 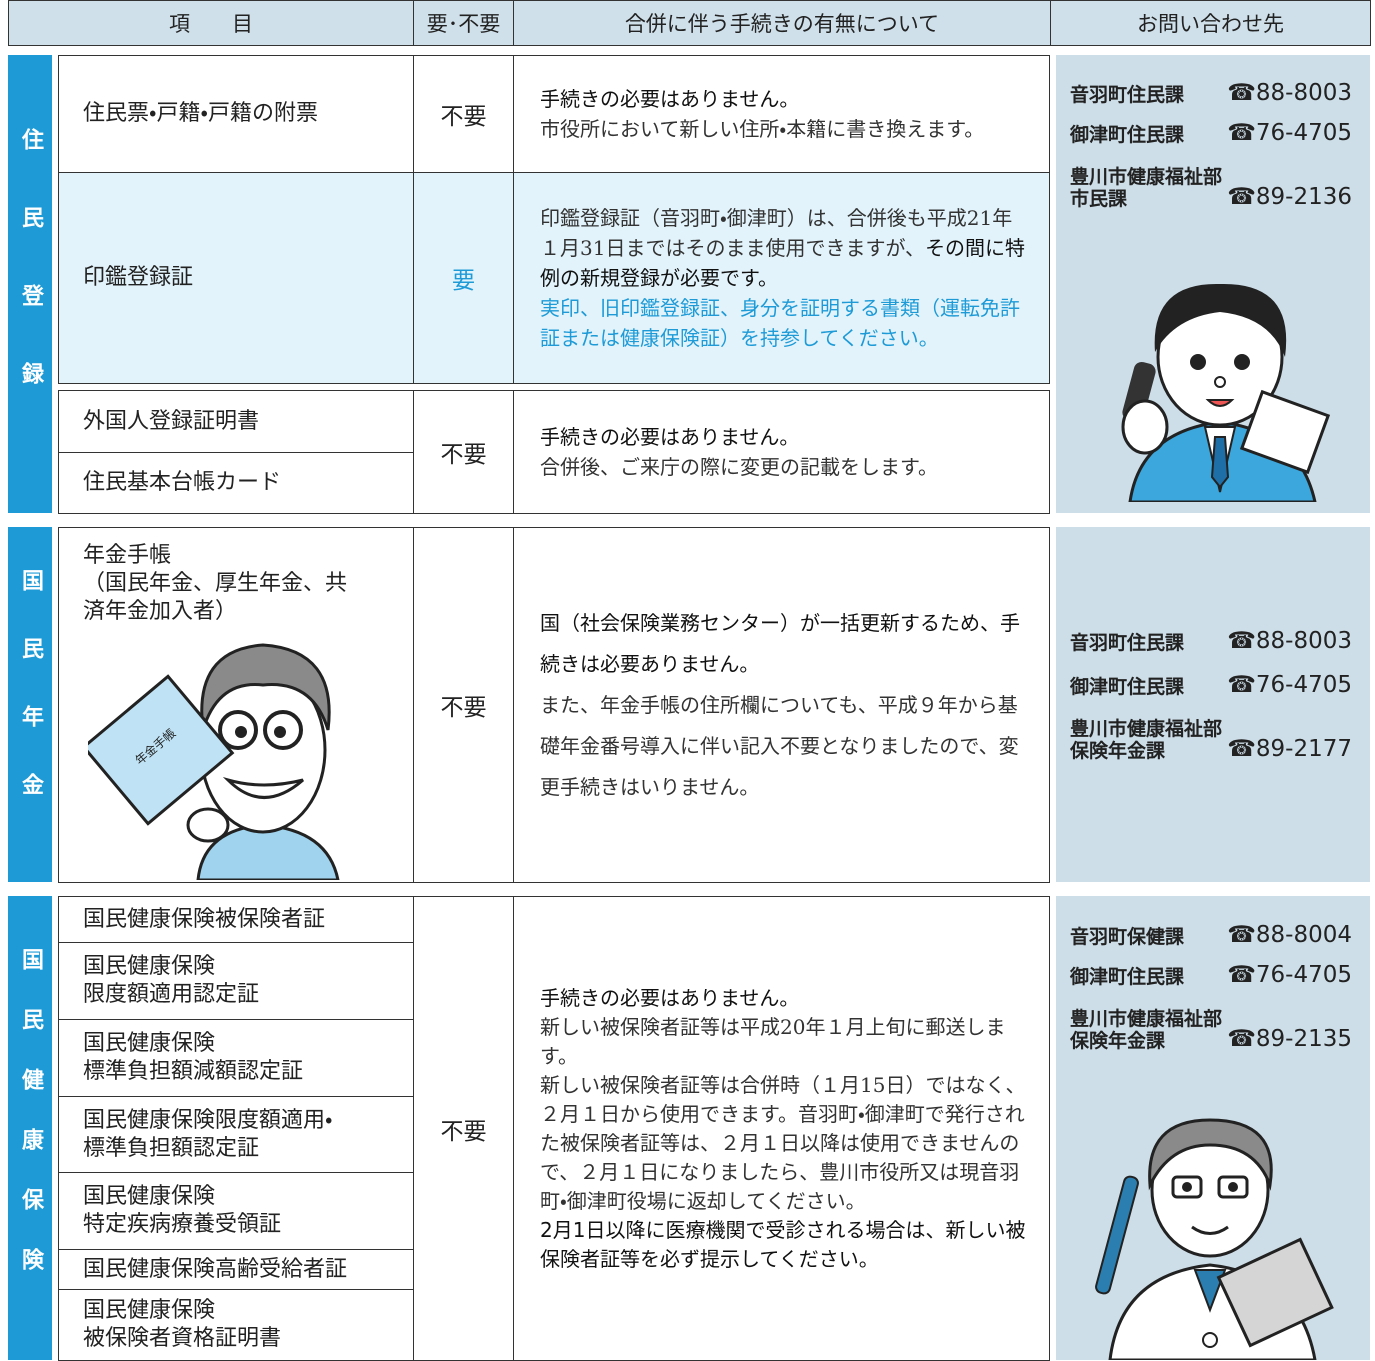 What do you see at coordinates (214, 761) in the screenshot?
I see `man-illustration: 年金手帳` at bounding box center [214, 761].